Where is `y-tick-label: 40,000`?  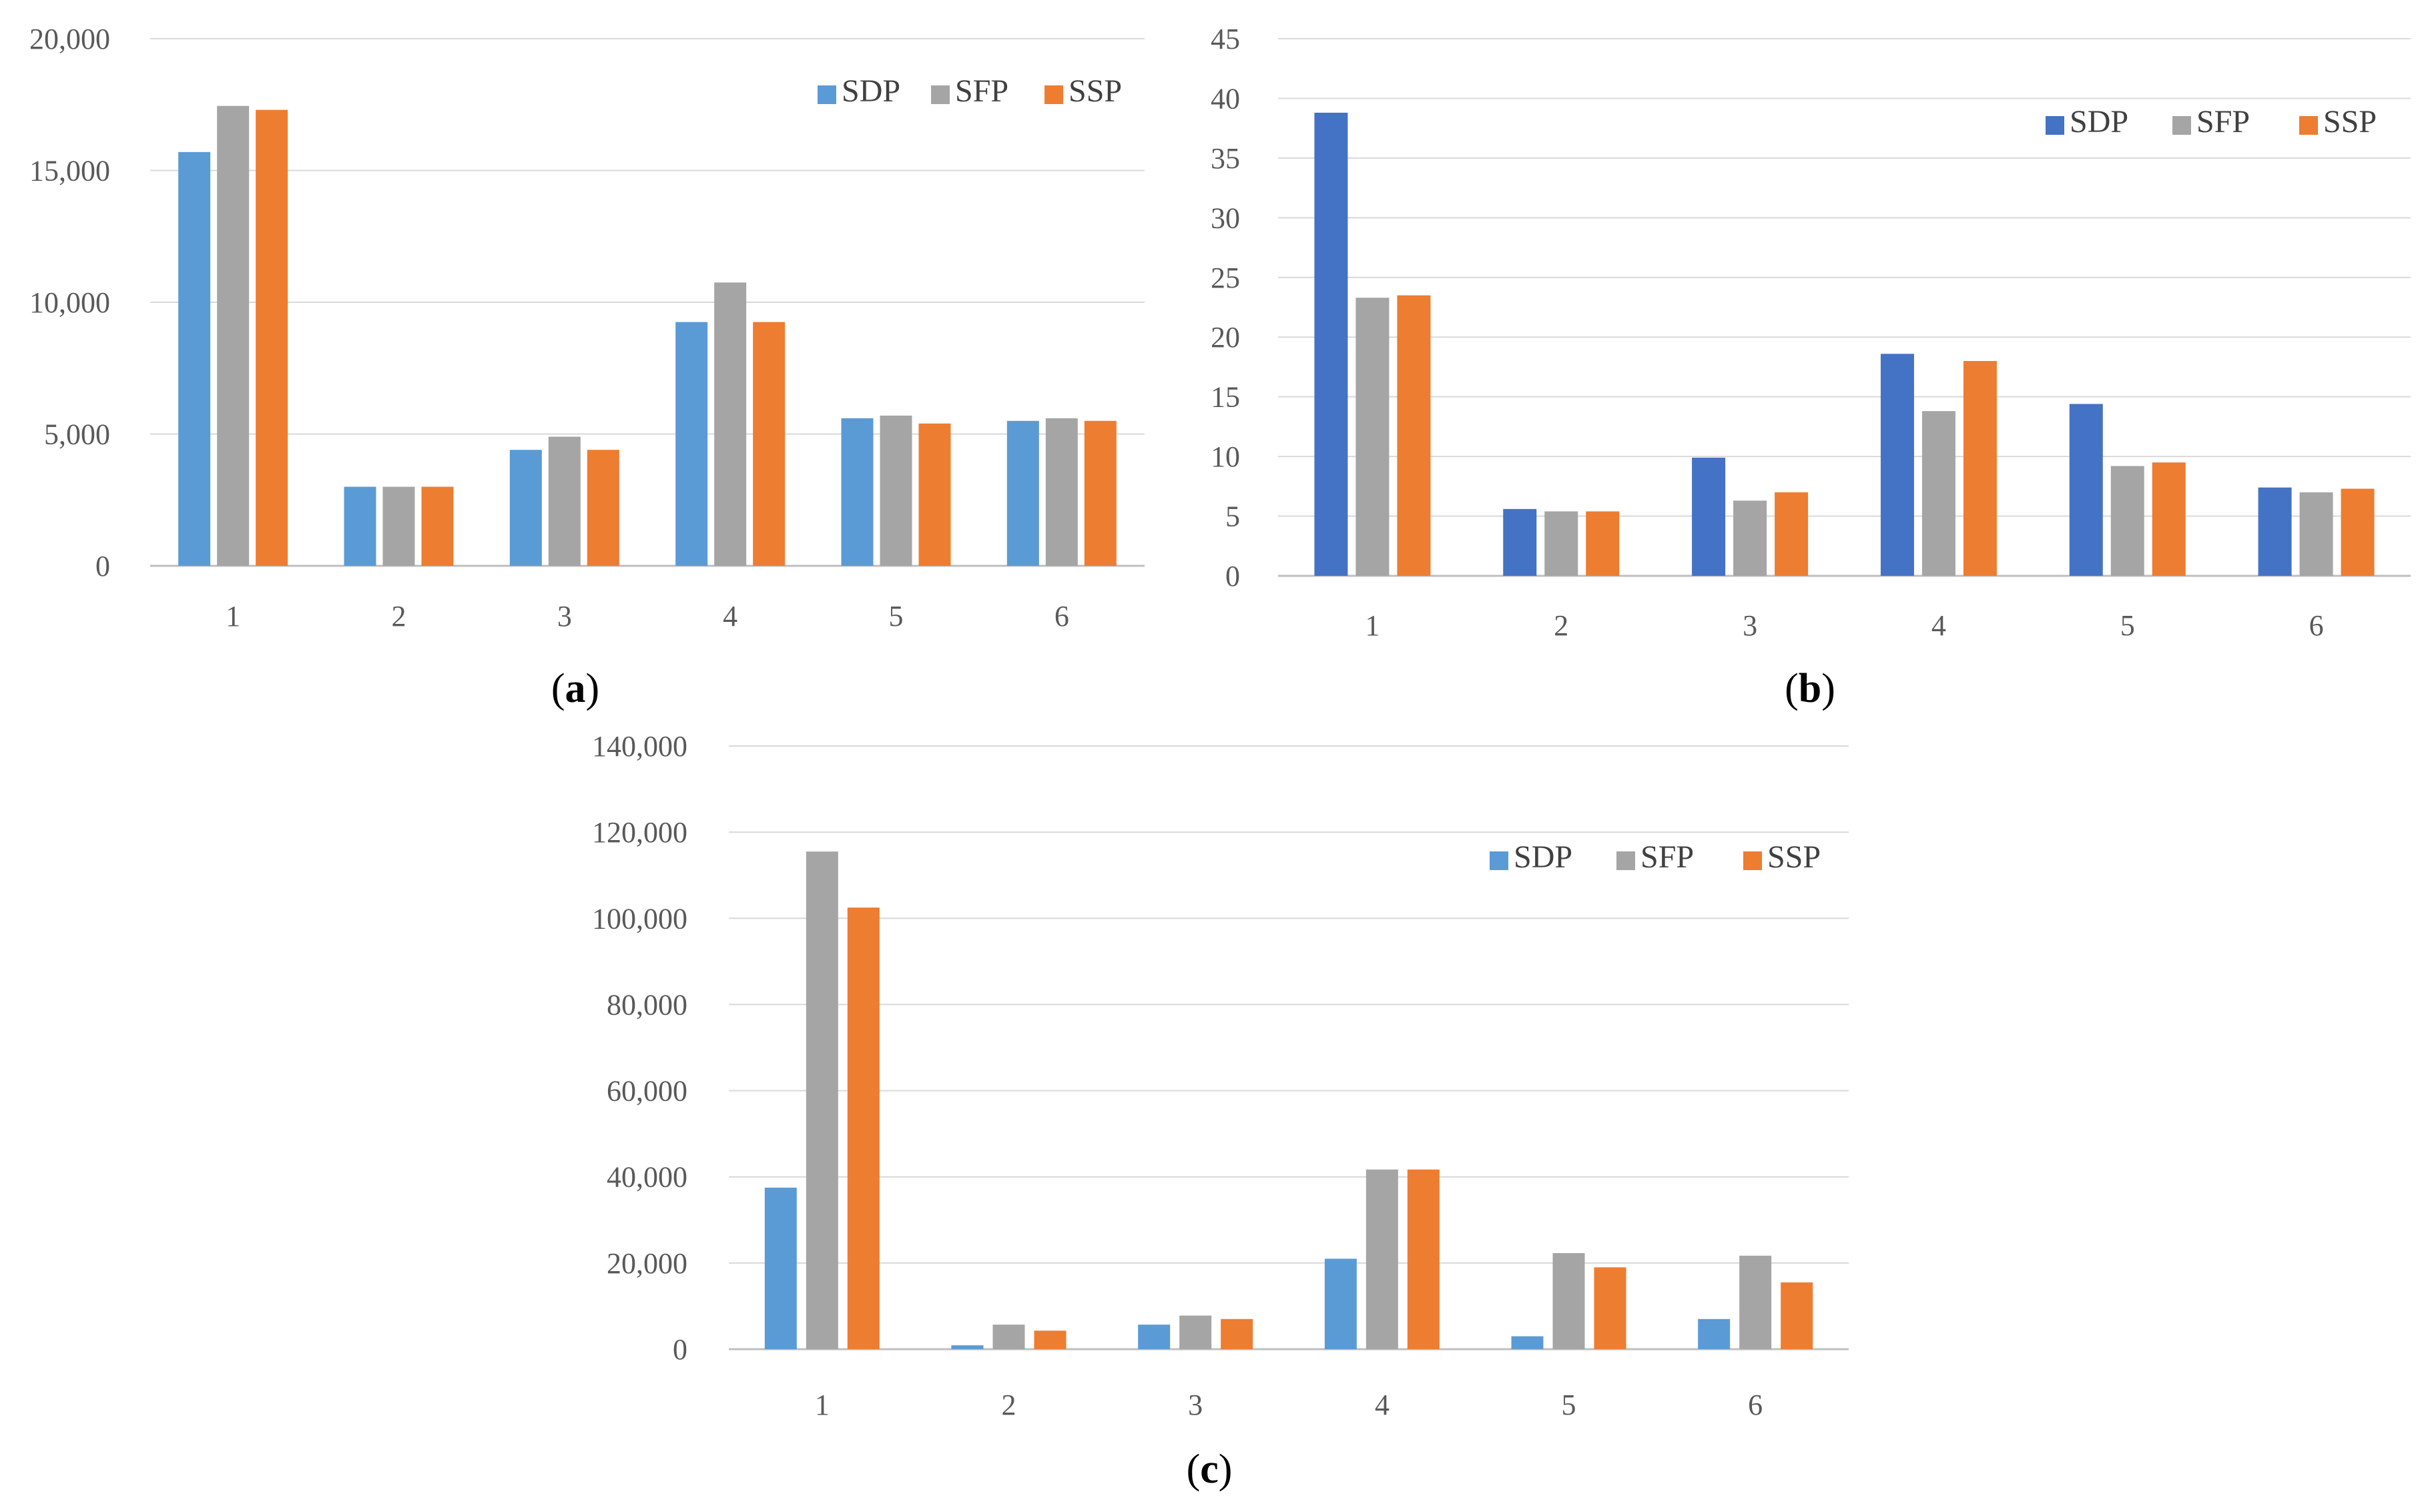
y-tick-label: 40,000 is located at coordinates (647, 1177).